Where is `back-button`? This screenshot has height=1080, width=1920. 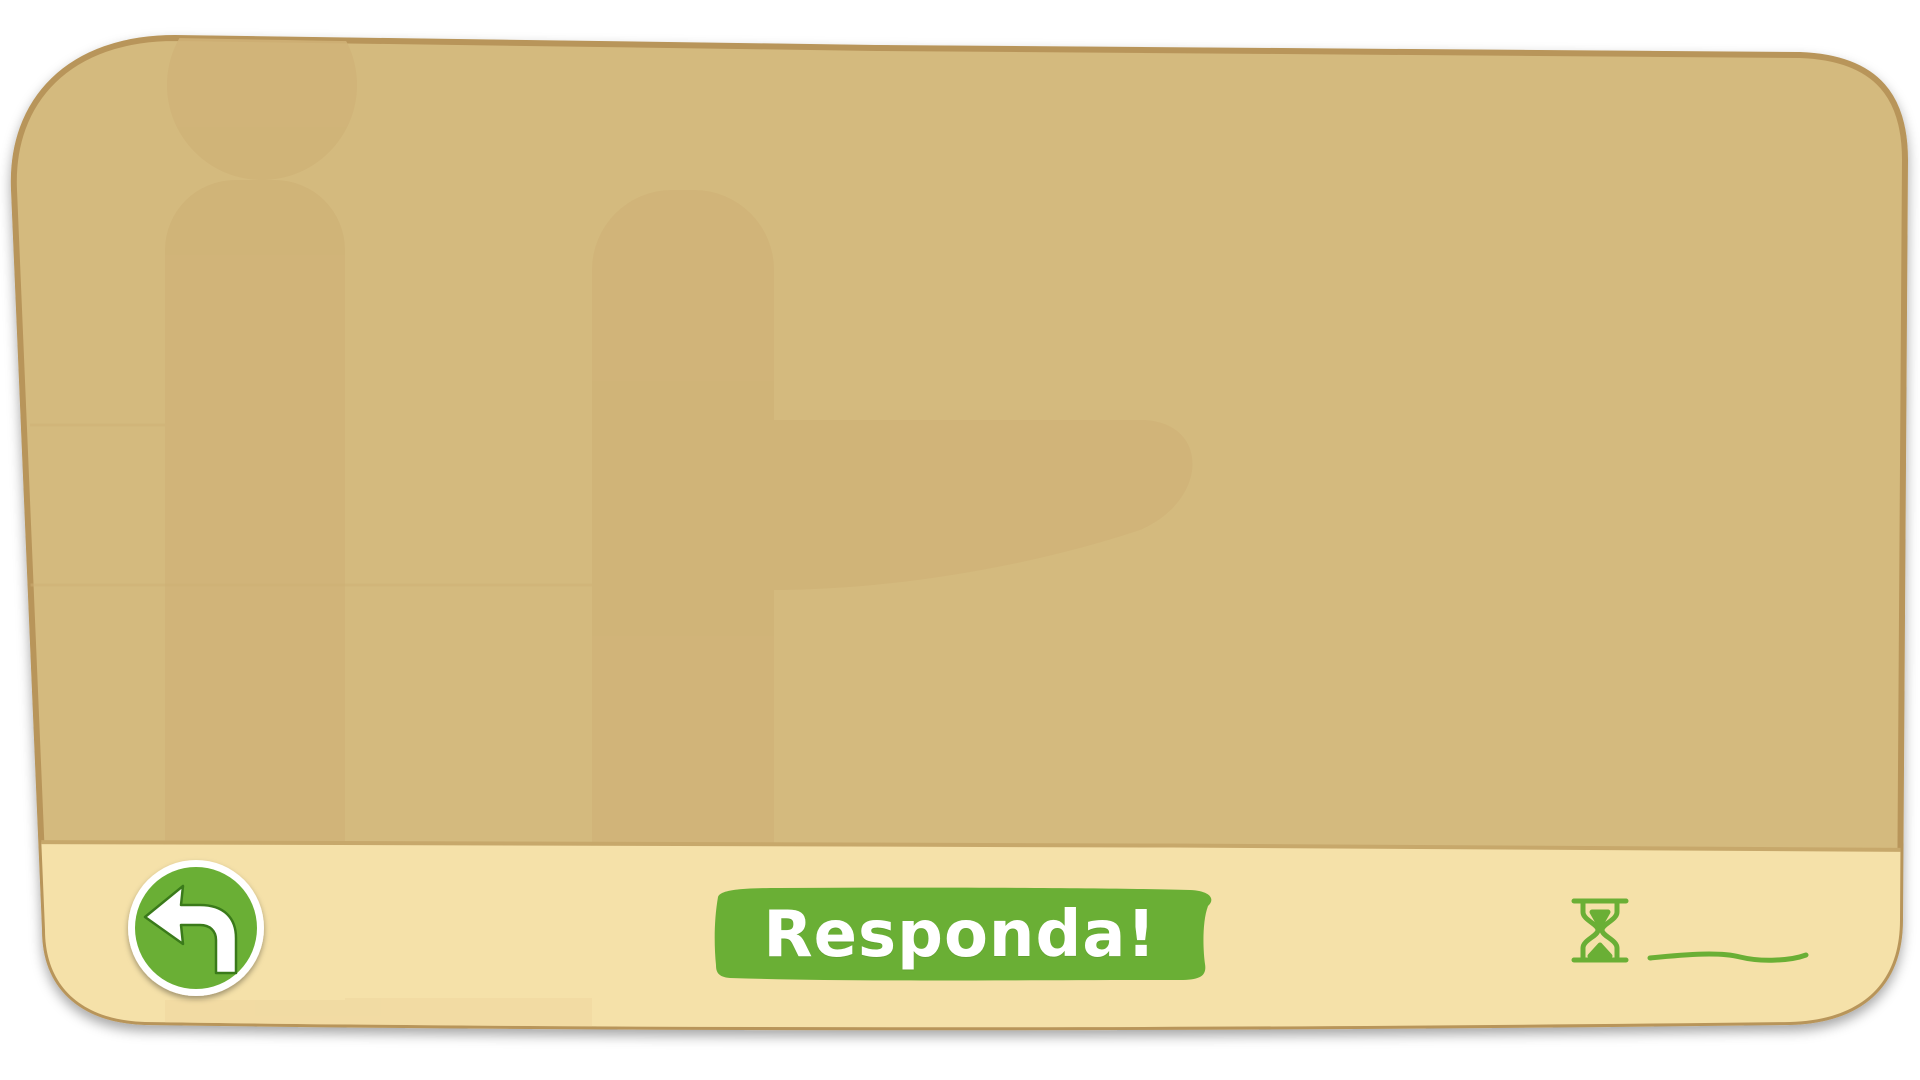 back-button is located at coordinates (196, 928).